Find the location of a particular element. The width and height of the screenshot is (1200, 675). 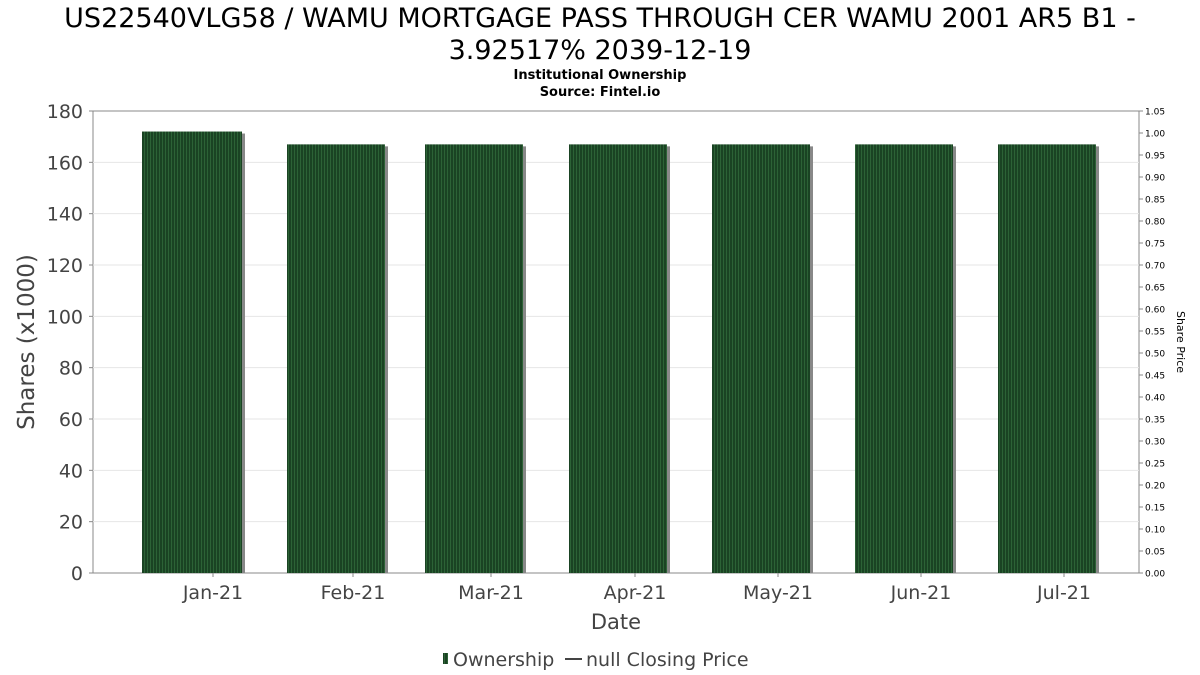

y-tick-label: 20 is located at coordinates (71, 523).